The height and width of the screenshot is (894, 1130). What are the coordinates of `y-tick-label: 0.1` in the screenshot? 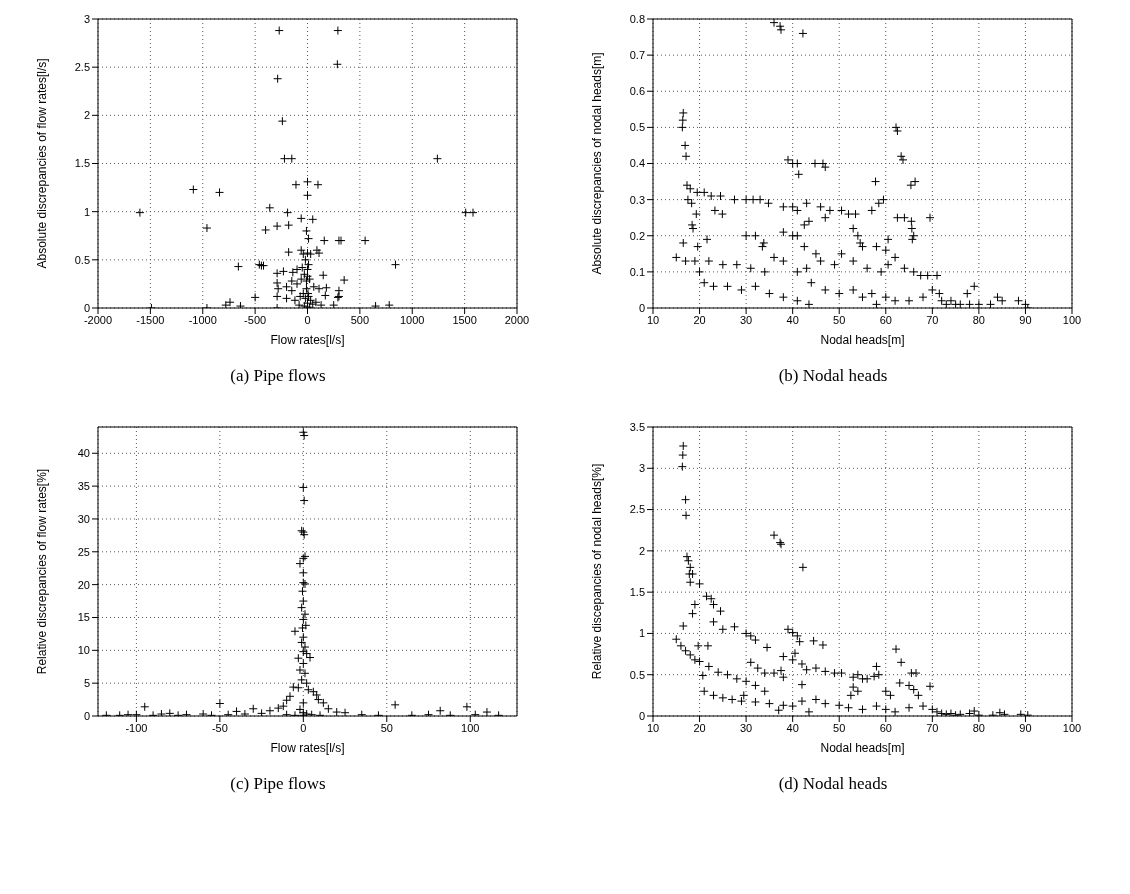 It's located at (637, 271).